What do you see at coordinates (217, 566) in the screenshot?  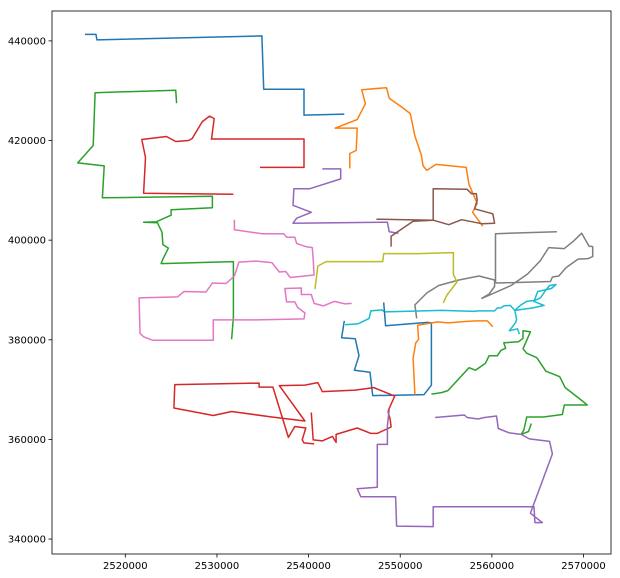 I see `x-tick-label: 2530000` at bounding box center [217, 566].